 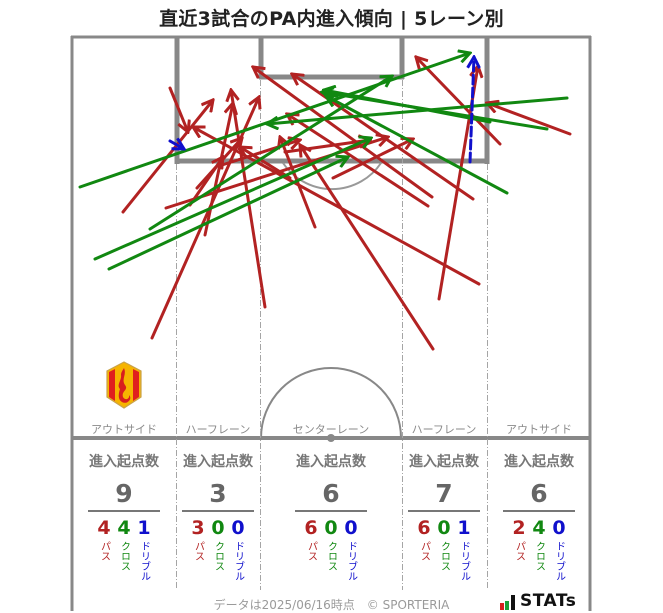 What do you see at coordinates (124, 385) in the screenshot?
I see `team-crest-icon` at bounding box center [124, 385].